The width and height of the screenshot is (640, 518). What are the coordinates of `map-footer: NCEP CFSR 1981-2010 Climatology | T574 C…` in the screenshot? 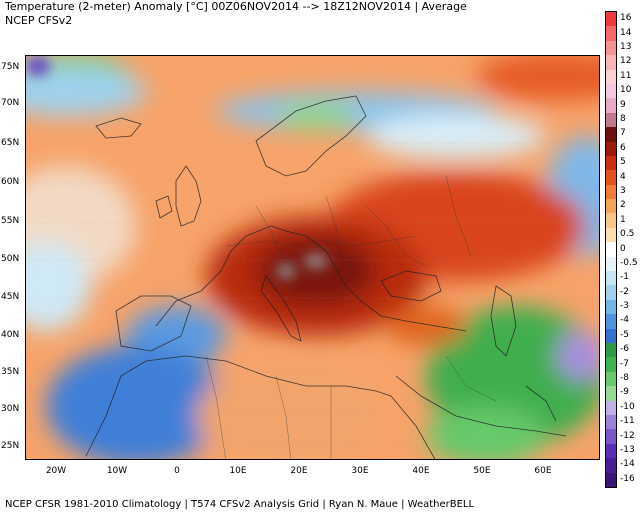 It's located at (240, 504).